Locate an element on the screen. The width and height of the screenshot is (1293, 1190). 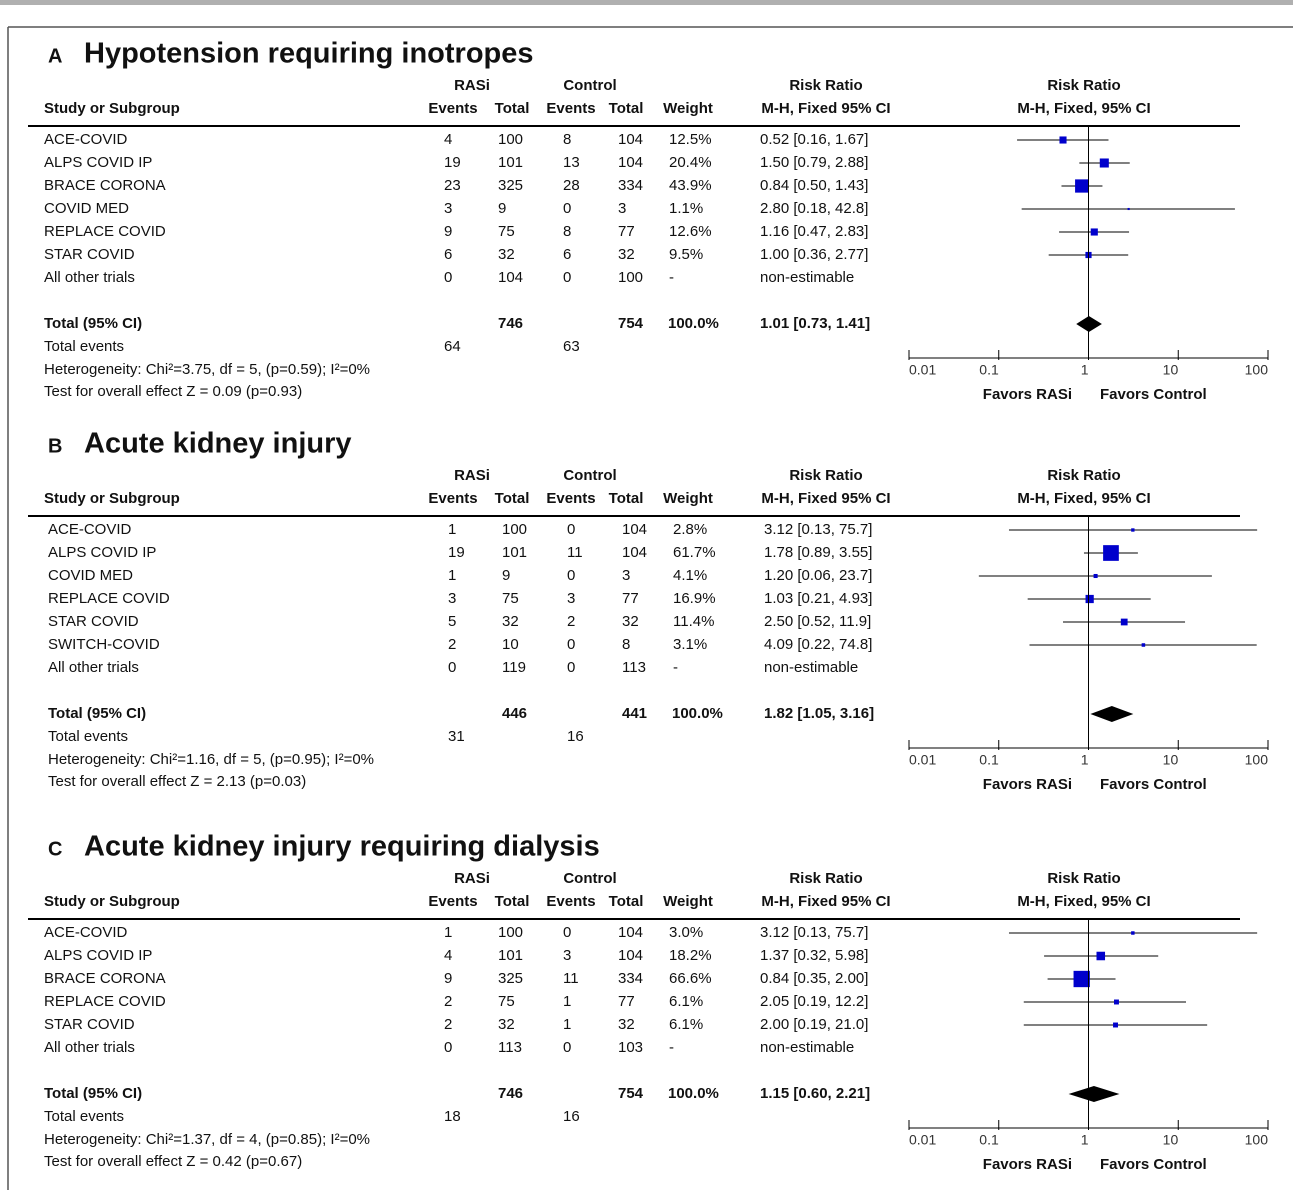
control-total: 3 is located at coordinates (626, 575).